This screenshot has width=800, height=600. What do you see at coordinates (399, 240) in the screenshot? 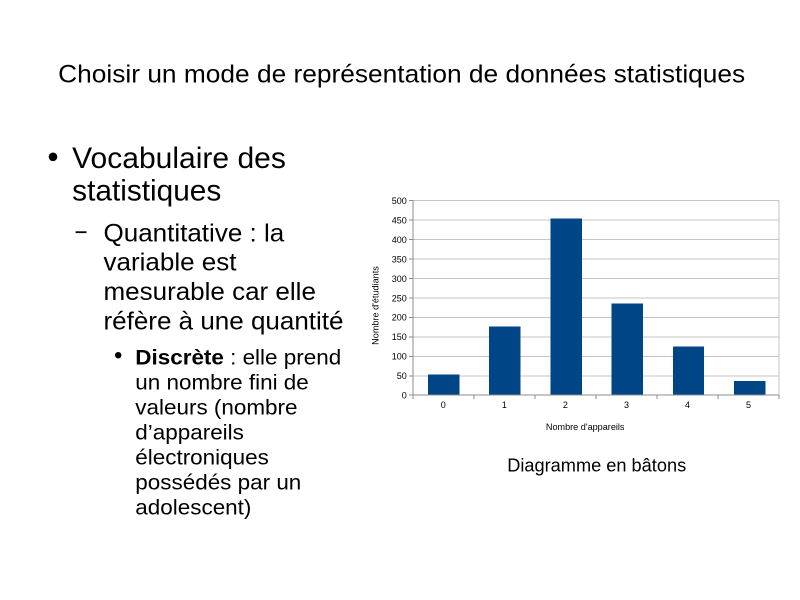
I see `svg-text: 400` at bounding box center [399, 240].